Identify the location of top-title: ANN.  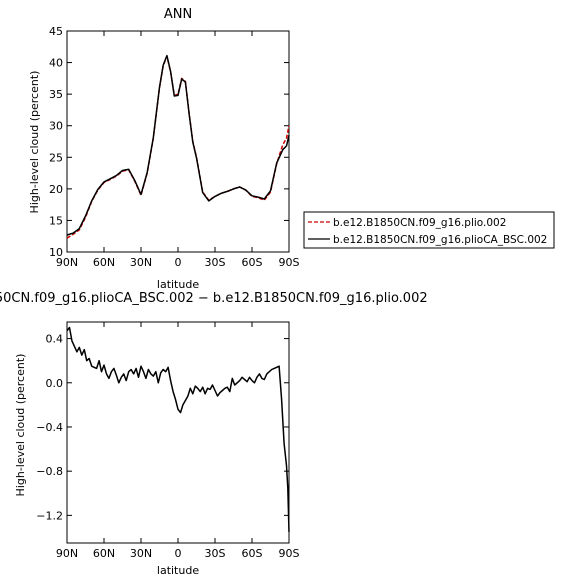
(178, 14).